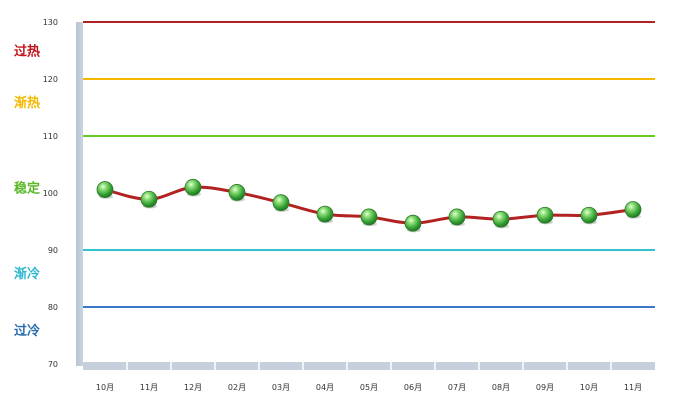  Describe the element at coordinates (369, 377) in the screenshot. I see `x-tick-labels: 10月 11月 12月 02月 03月 04月 05月 06月 07月 08月 09月 10月 11月` at that location.